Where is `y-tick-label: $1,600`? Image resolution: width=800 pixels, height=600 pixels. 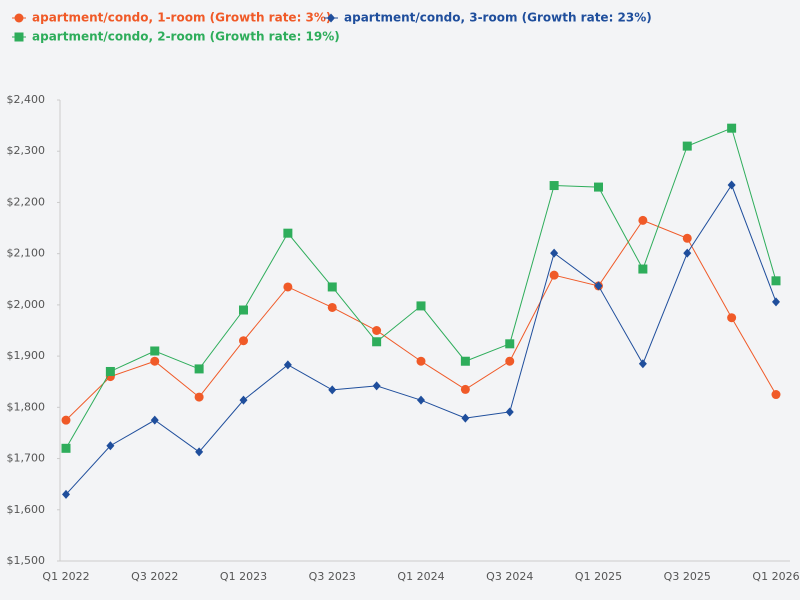
y-tick-label: $1,600 is located at coordinates (26, 509).